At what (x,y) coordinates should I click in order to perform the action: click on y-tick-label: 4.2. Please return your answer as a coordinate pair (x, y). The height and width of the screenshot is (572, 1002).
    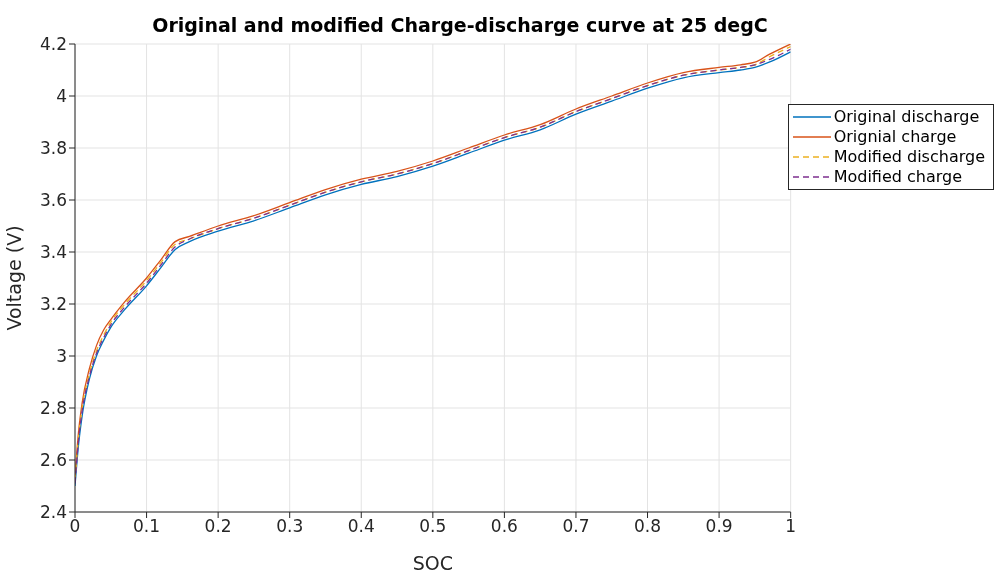
    Looking at the image, I should click on (53, 44).